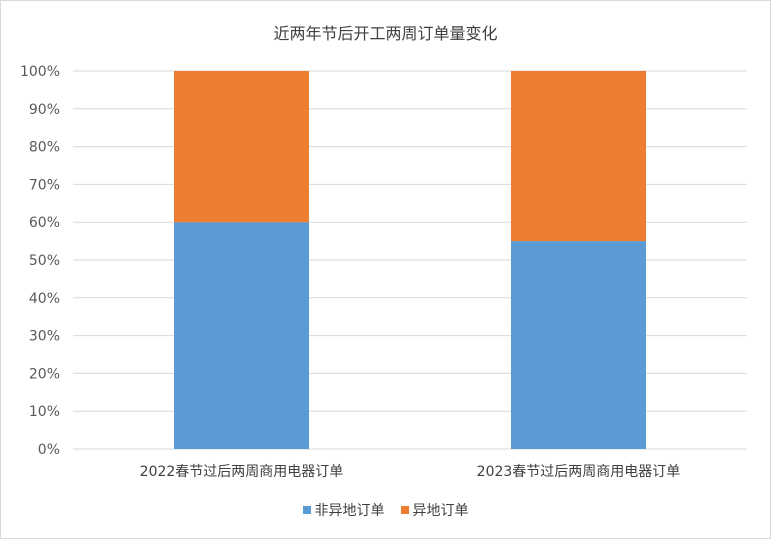 Image resolution: width=771 pixels, height=539 pixels. I want to click on legend-item-remote: 异地订单, so click(434, 510).